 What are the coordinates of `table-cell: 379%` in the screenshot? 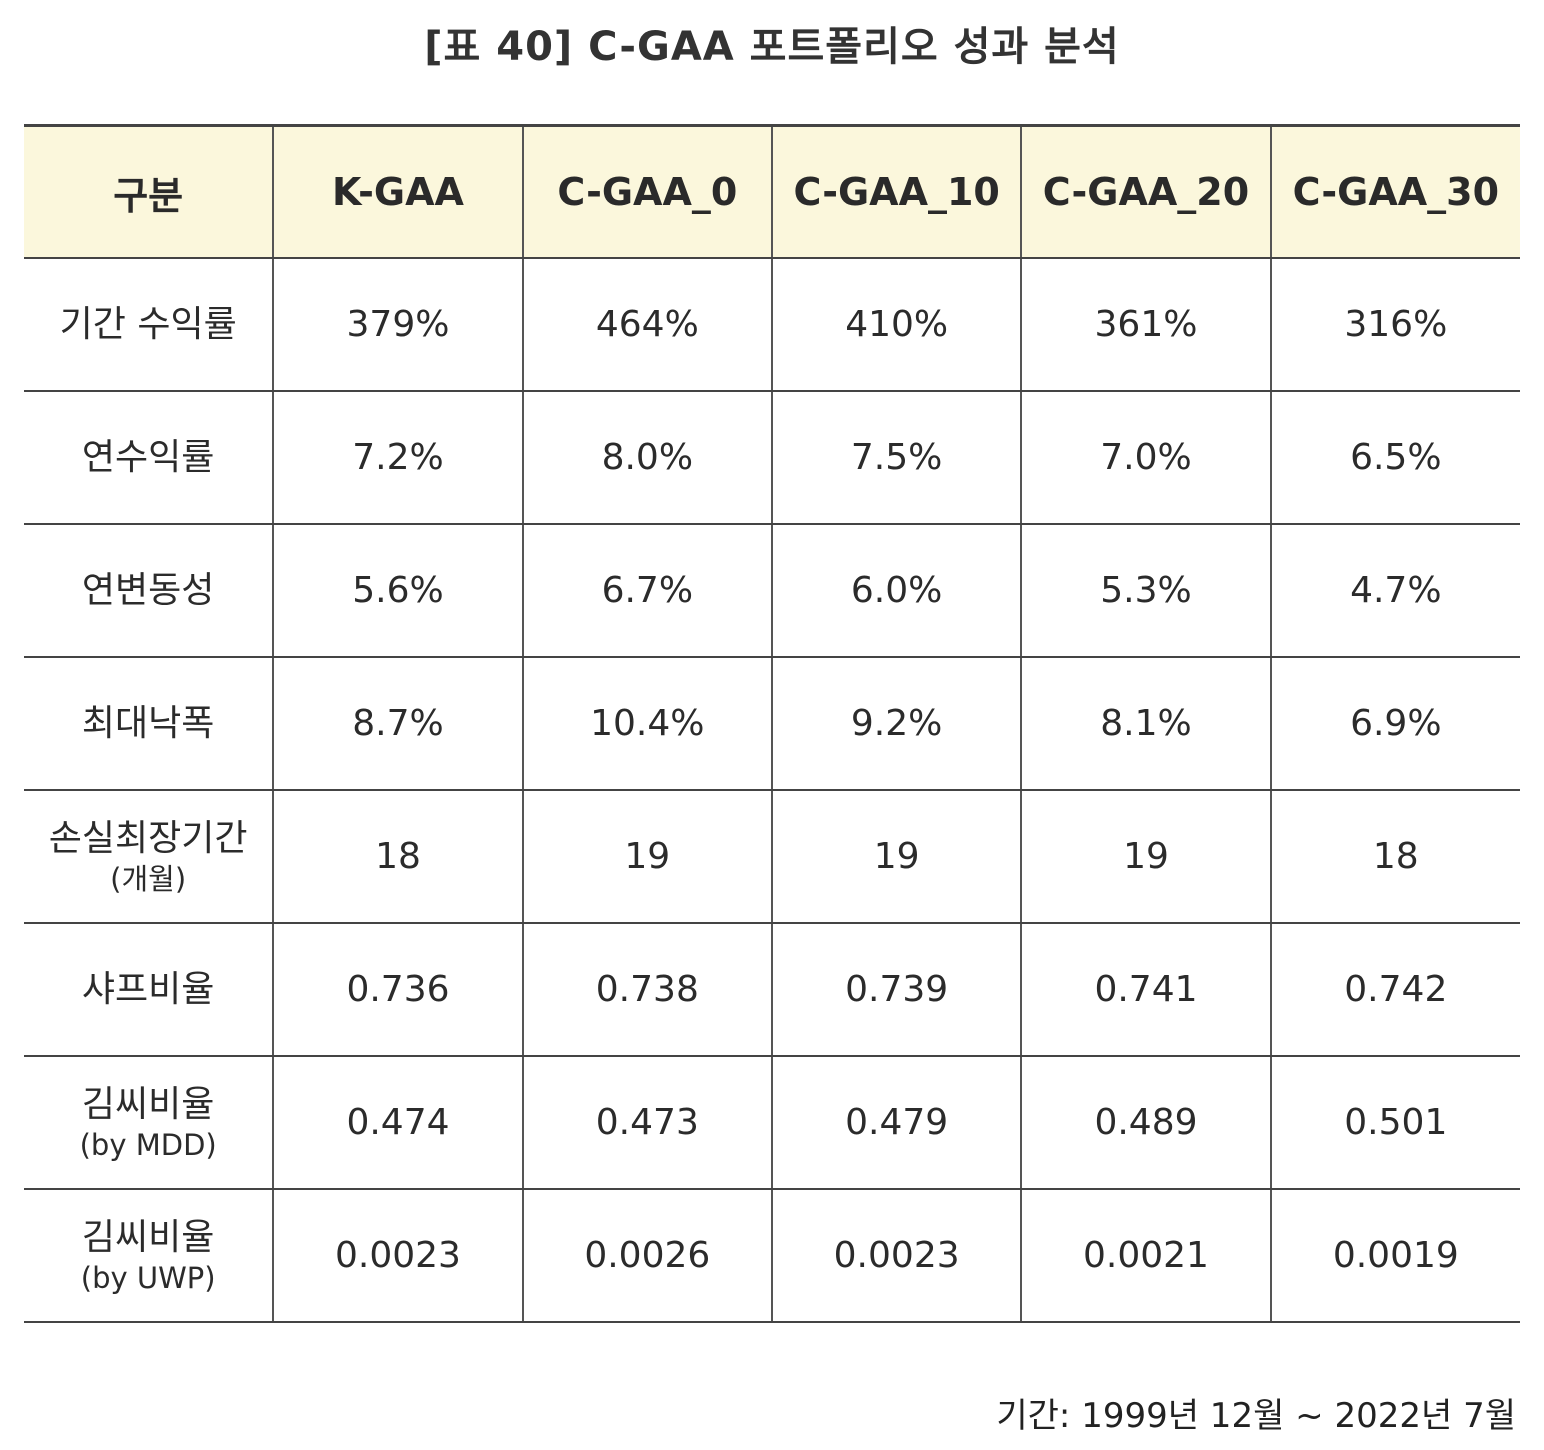 It's located at (397, 325).